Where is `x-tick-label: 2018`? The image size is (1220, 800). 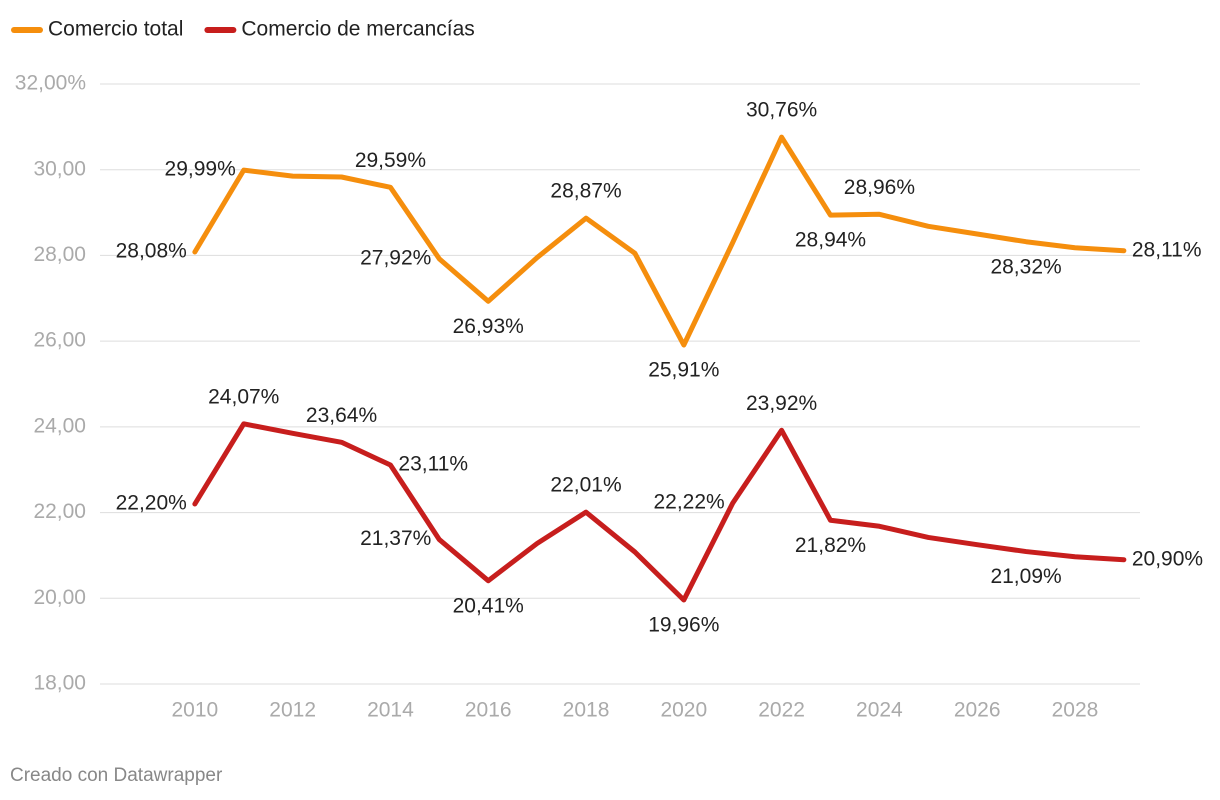
x-tick-label: 2018 is located at coordinates (586, 710).